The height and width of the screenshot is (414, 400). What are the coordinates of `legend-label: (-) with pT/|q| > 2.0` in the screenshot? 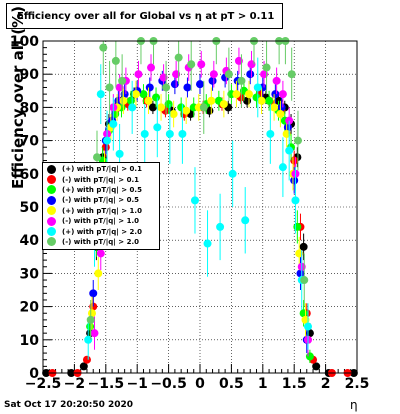 It's located at (100, 241).